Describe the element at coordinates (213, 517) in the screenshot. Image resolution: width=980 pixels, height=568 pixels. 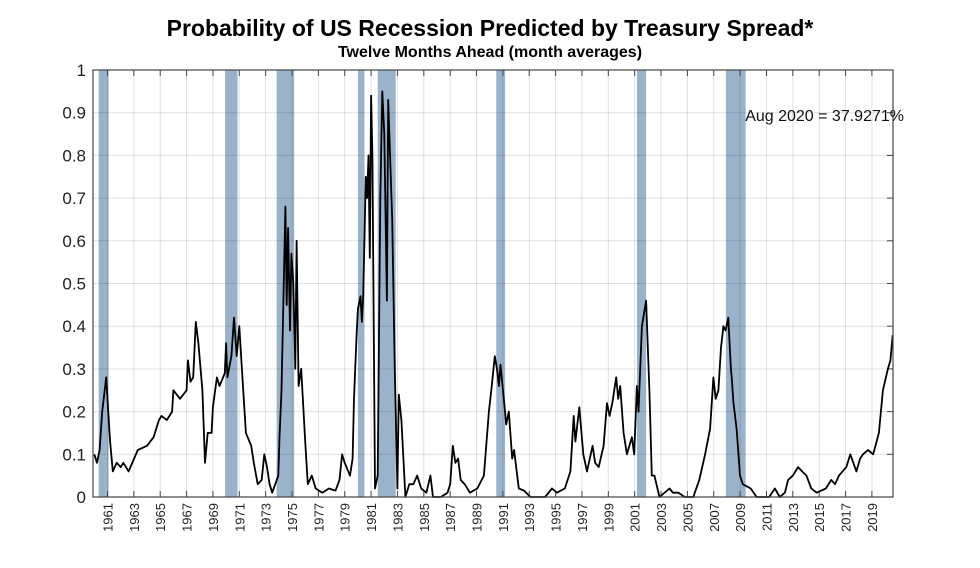
I see `x-tick-label: 1969` at that location.